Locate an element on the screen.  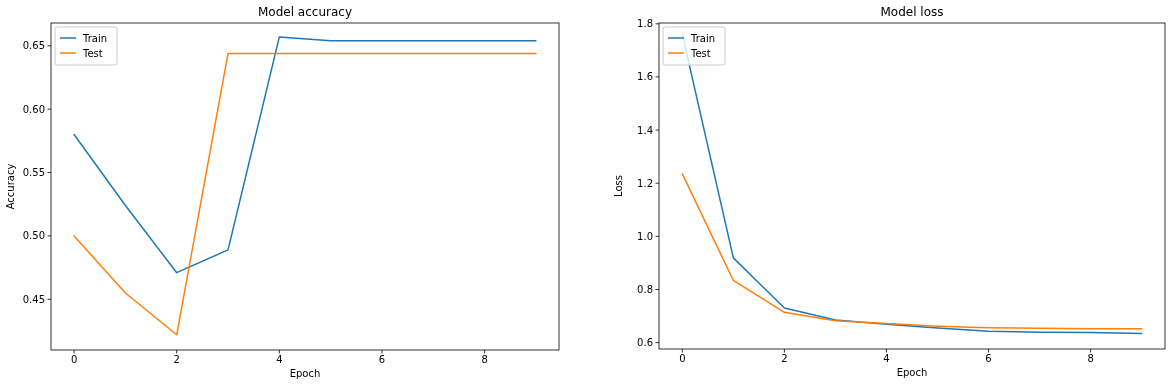
y-tick-label: 0.55 is located at coordinates (33, 173).